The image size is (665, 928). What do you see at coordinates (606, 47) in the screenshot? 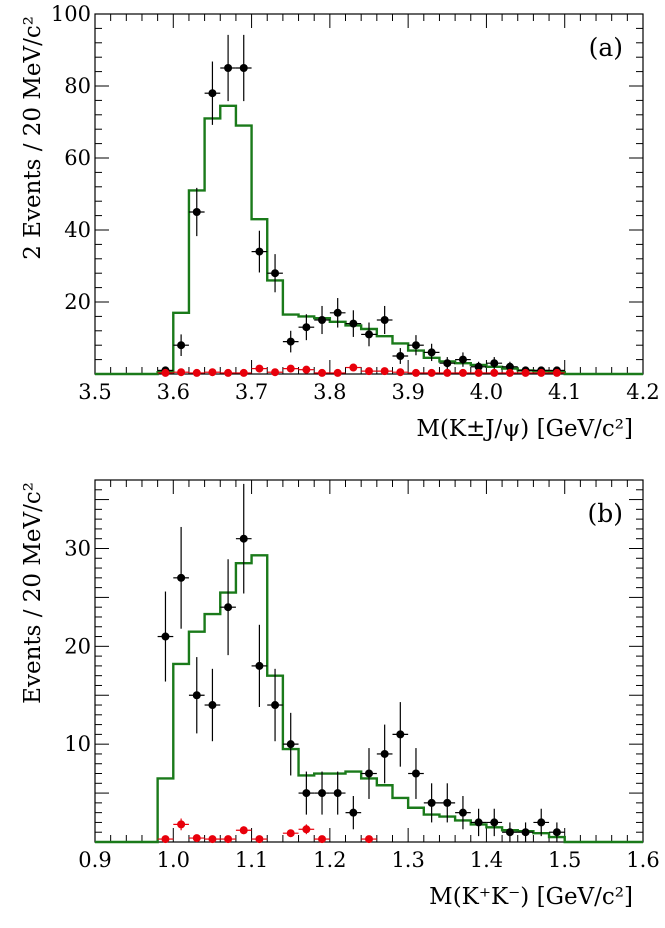
I see `panel-label: (a)` at bounding box center [606, 47].